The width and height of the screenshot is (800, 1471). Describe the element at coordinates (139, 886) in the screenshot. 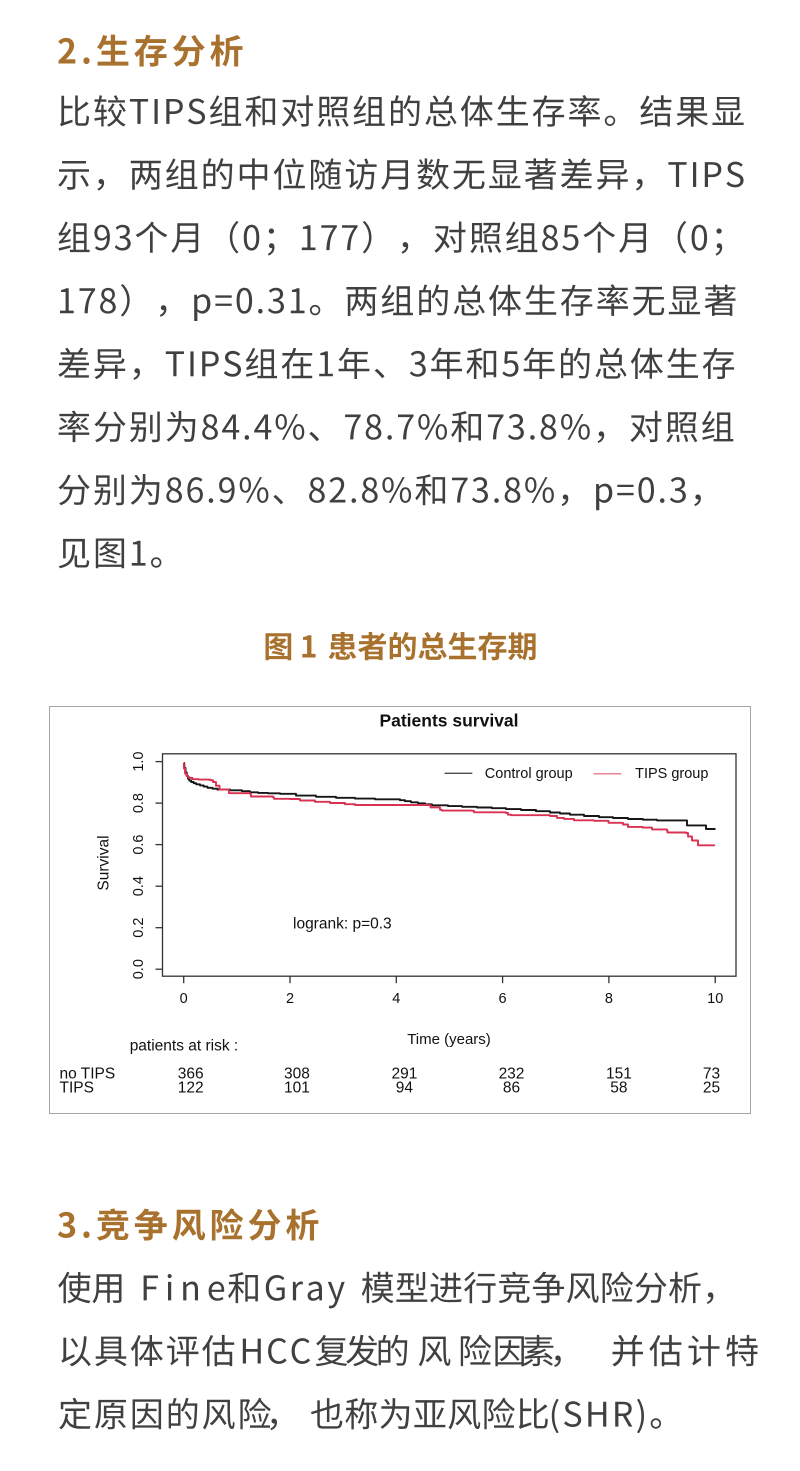

I see `svg-text: 0.4` at that location.